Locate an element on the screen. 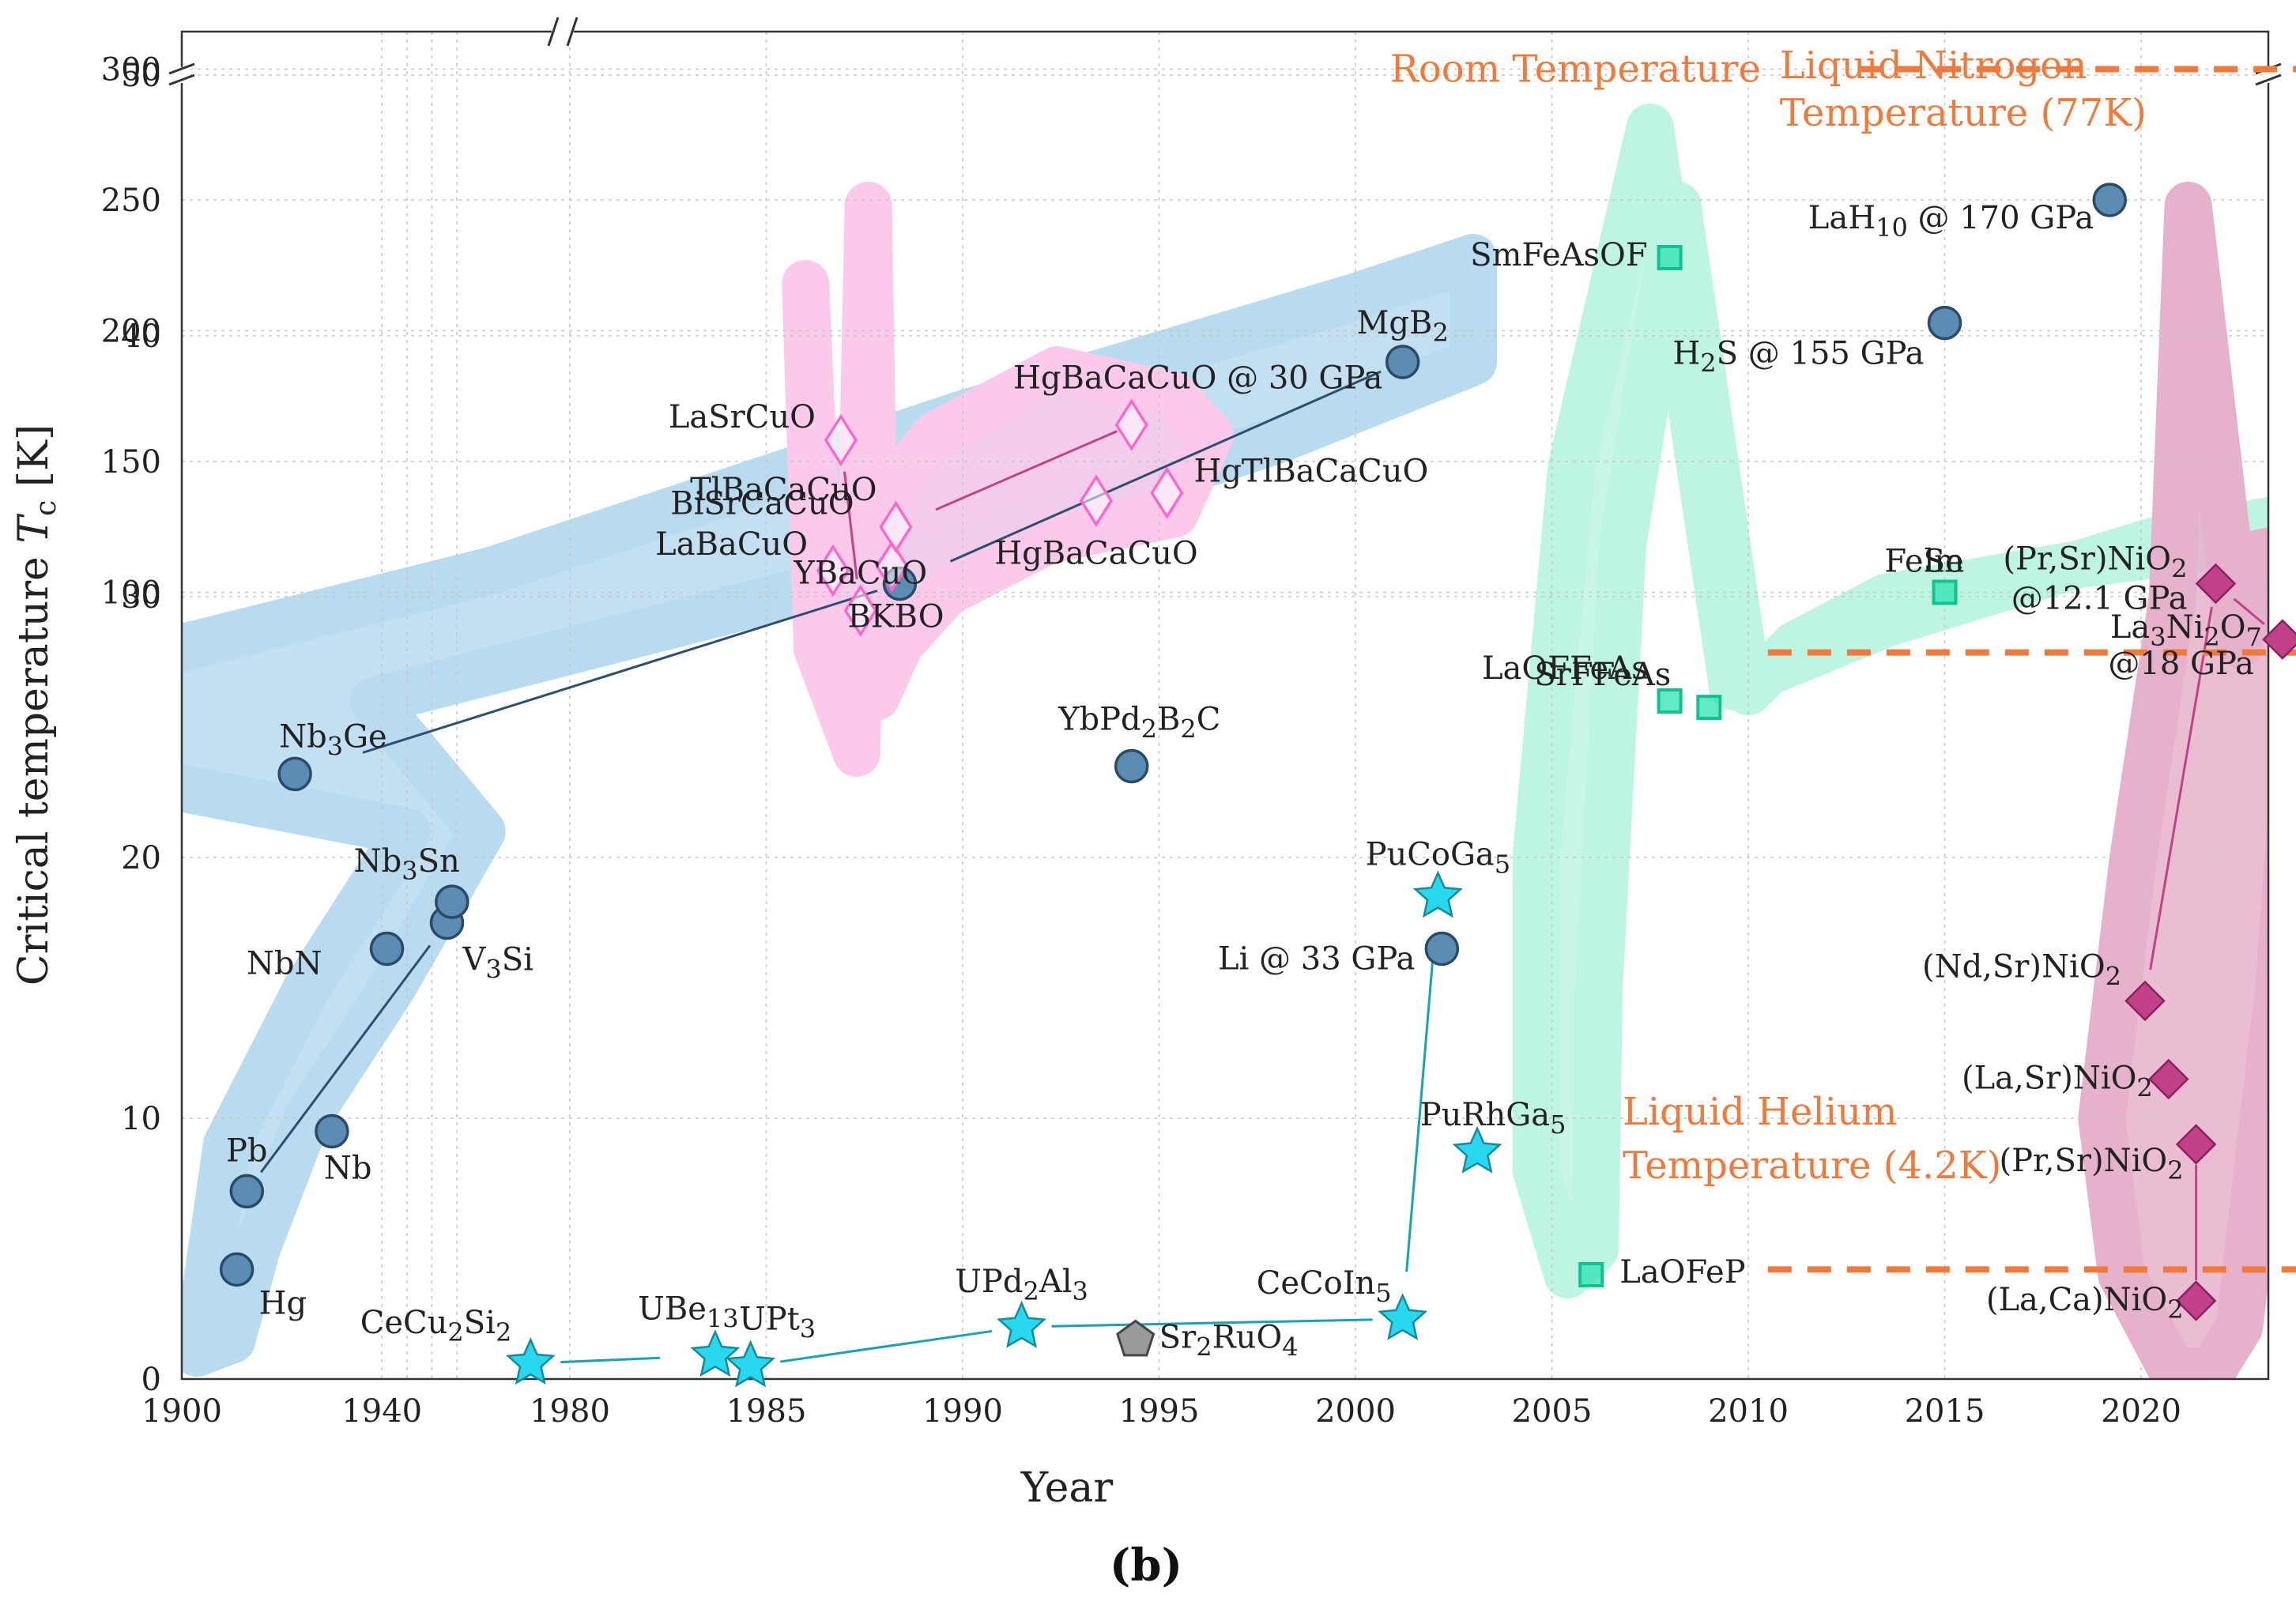 This screenshot has height=1609, width=2296. label-pr-sr-nio2: (Pr,Sr)NiO2 is located at coordinates (2092, 1164).